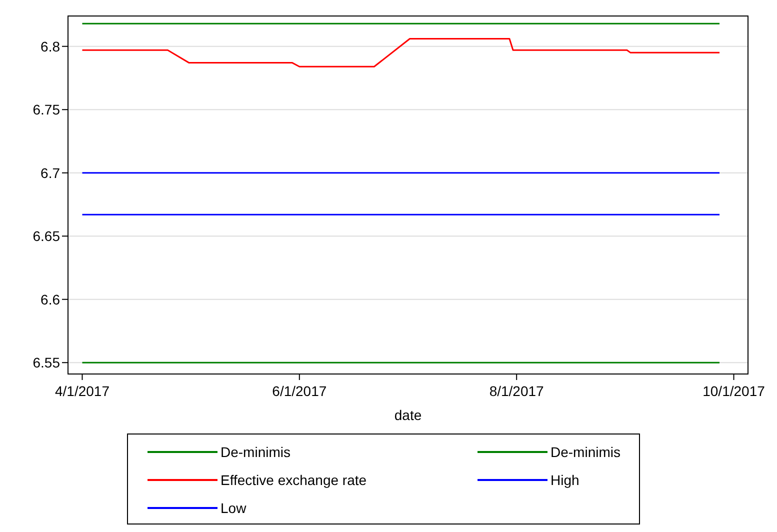 The image size is (777, 532). Describe the element at coordinates (46, 362) in the screenshot. I see `y-tick-label: 6.55` at that location.